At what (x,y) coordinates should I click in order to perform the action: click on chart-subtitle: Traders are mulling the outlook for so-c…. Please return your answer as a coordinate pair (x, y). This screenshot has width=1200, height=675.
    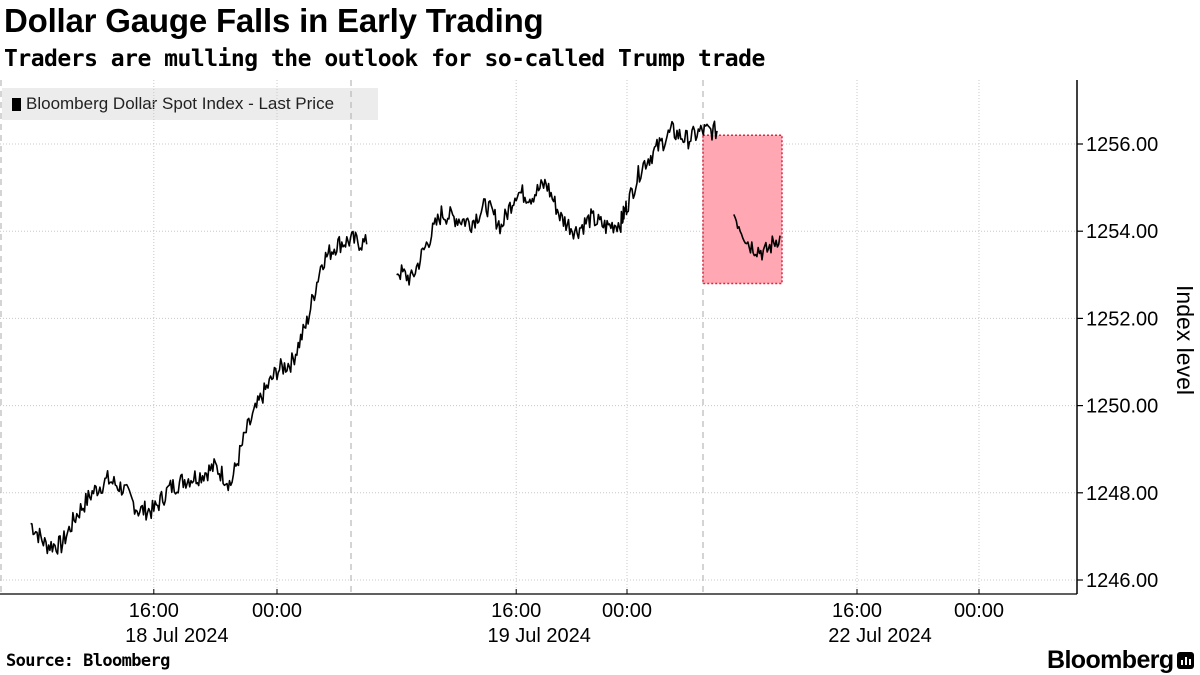
    Looking at the image, I should click on (384, 59).